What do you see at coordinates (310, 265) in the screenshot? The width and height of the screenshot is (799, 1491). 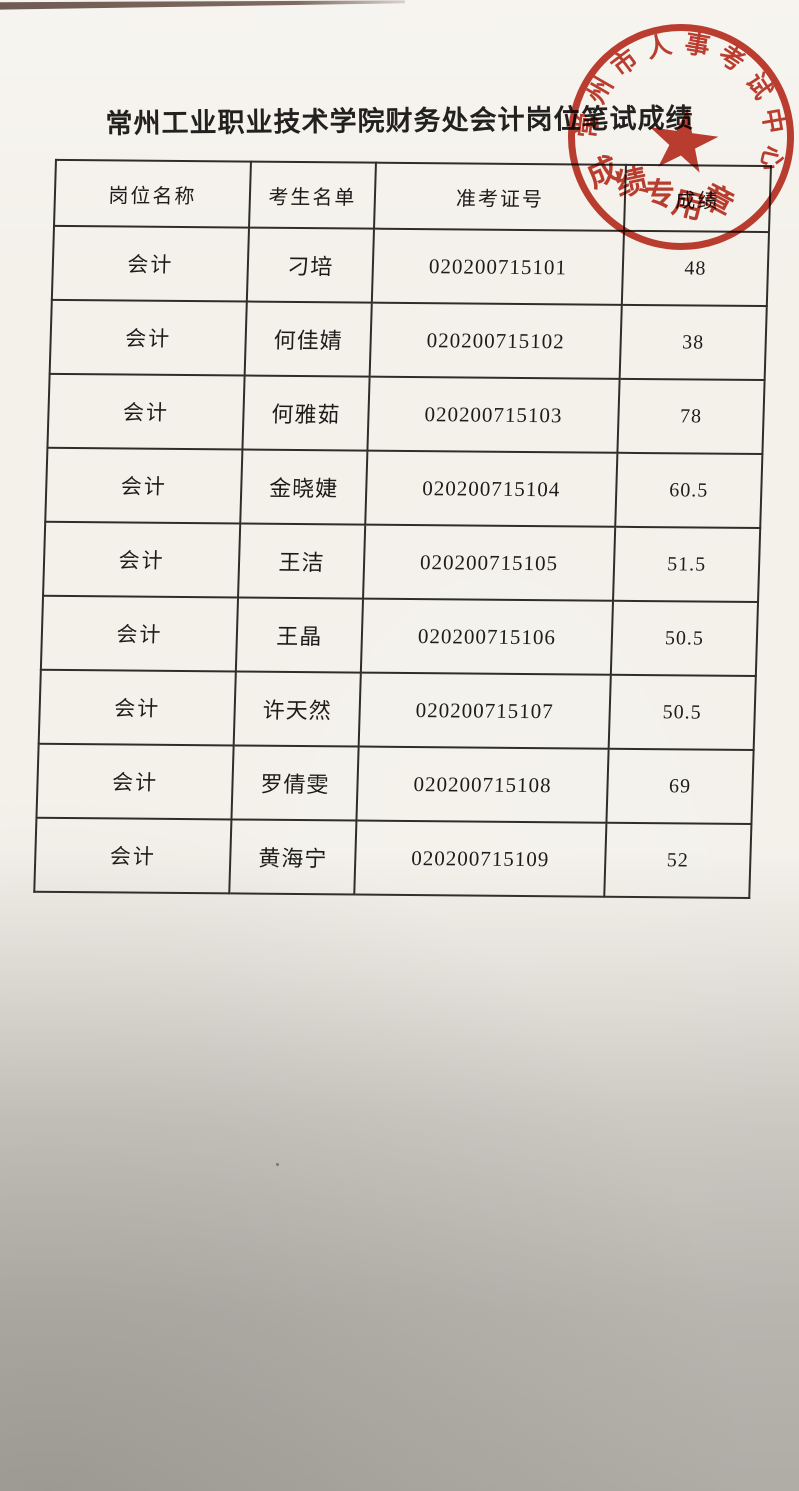 I see `cell-candidate-name: 刁培` at bounding box center [310, 265].